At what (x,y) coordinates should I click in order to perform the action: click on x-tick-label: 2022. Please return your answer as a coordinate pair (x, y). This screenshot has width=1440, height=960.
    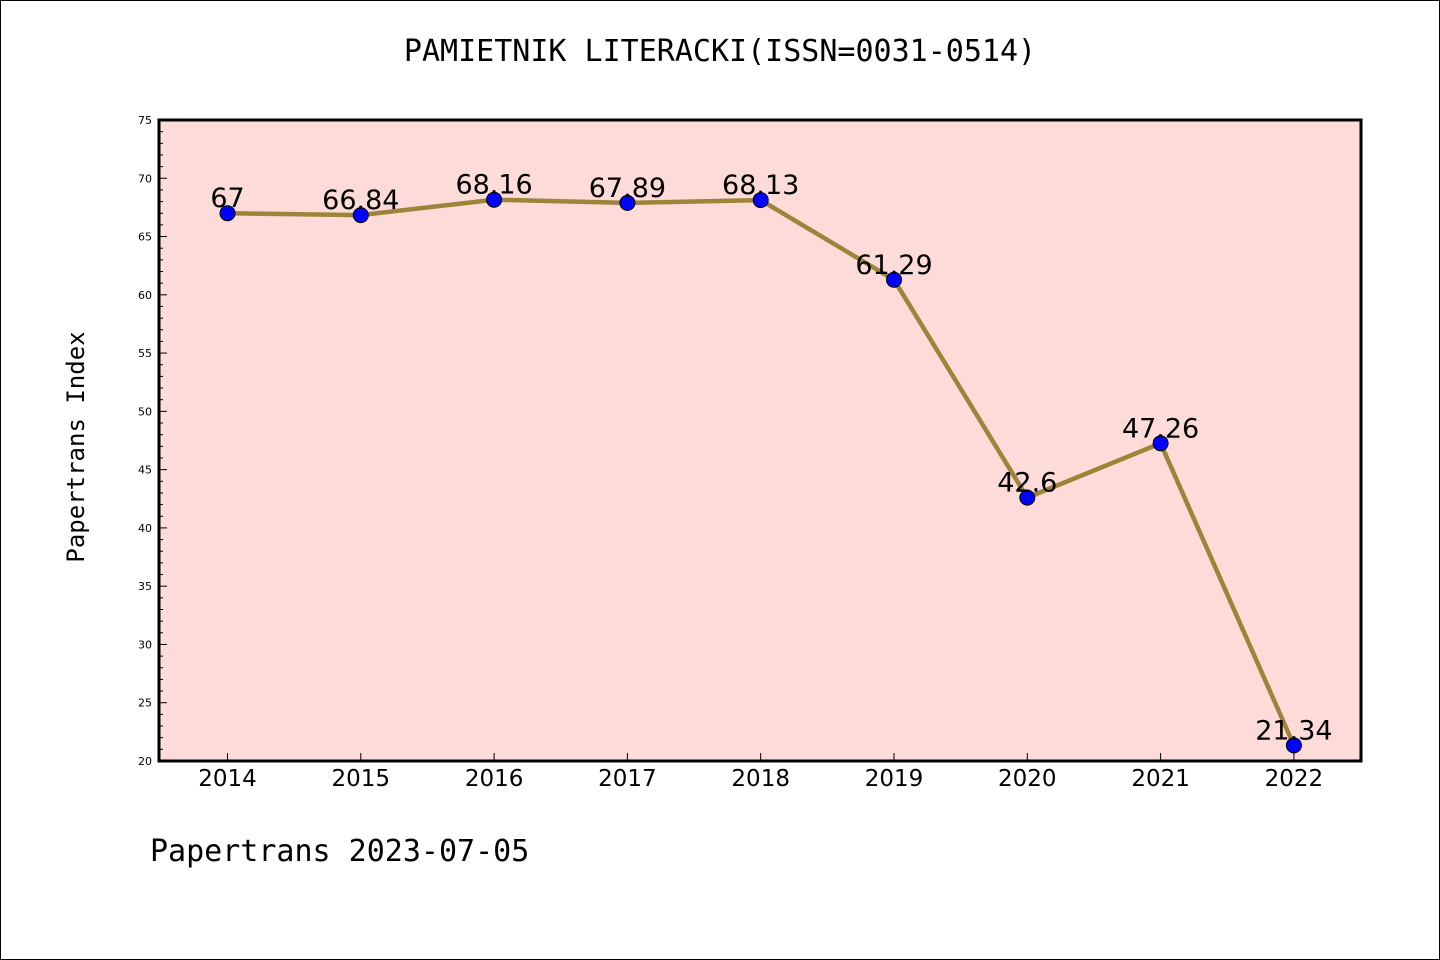
    Looking at the image, I should click on (1294, 779).